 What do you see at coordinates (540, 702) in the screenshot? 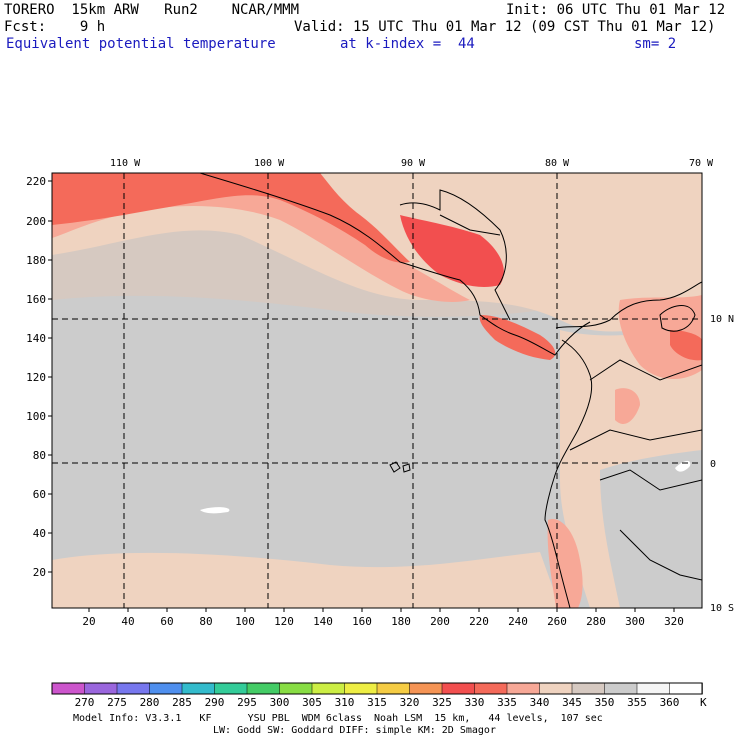
I see `colorbar-label: 340` at bounding box center [540, 702].